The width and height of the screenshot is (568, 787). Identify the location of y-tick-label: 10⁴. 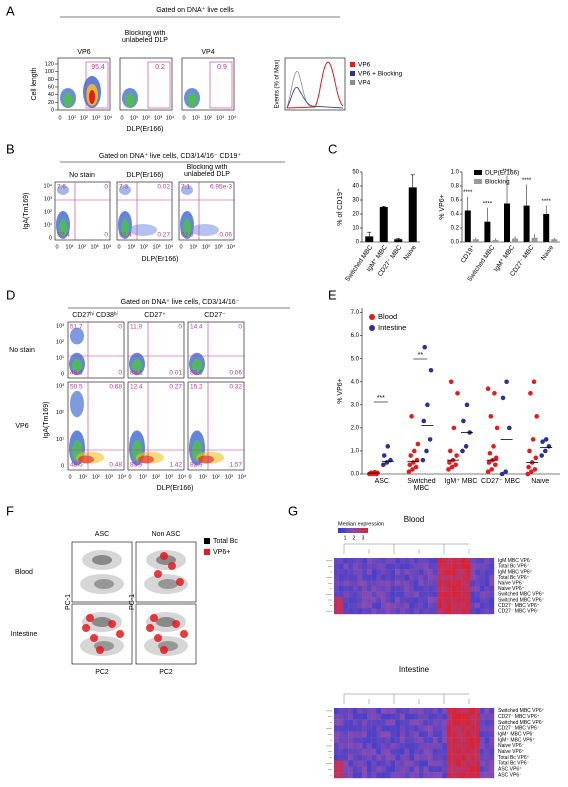
(48, 185).